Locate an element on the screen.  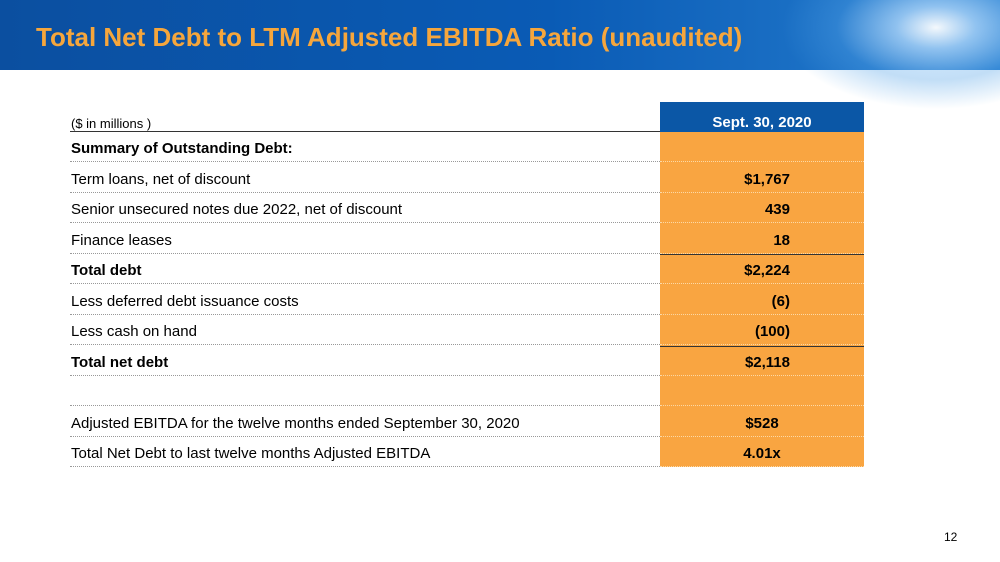
value-column is located at coordinates (762, 284).